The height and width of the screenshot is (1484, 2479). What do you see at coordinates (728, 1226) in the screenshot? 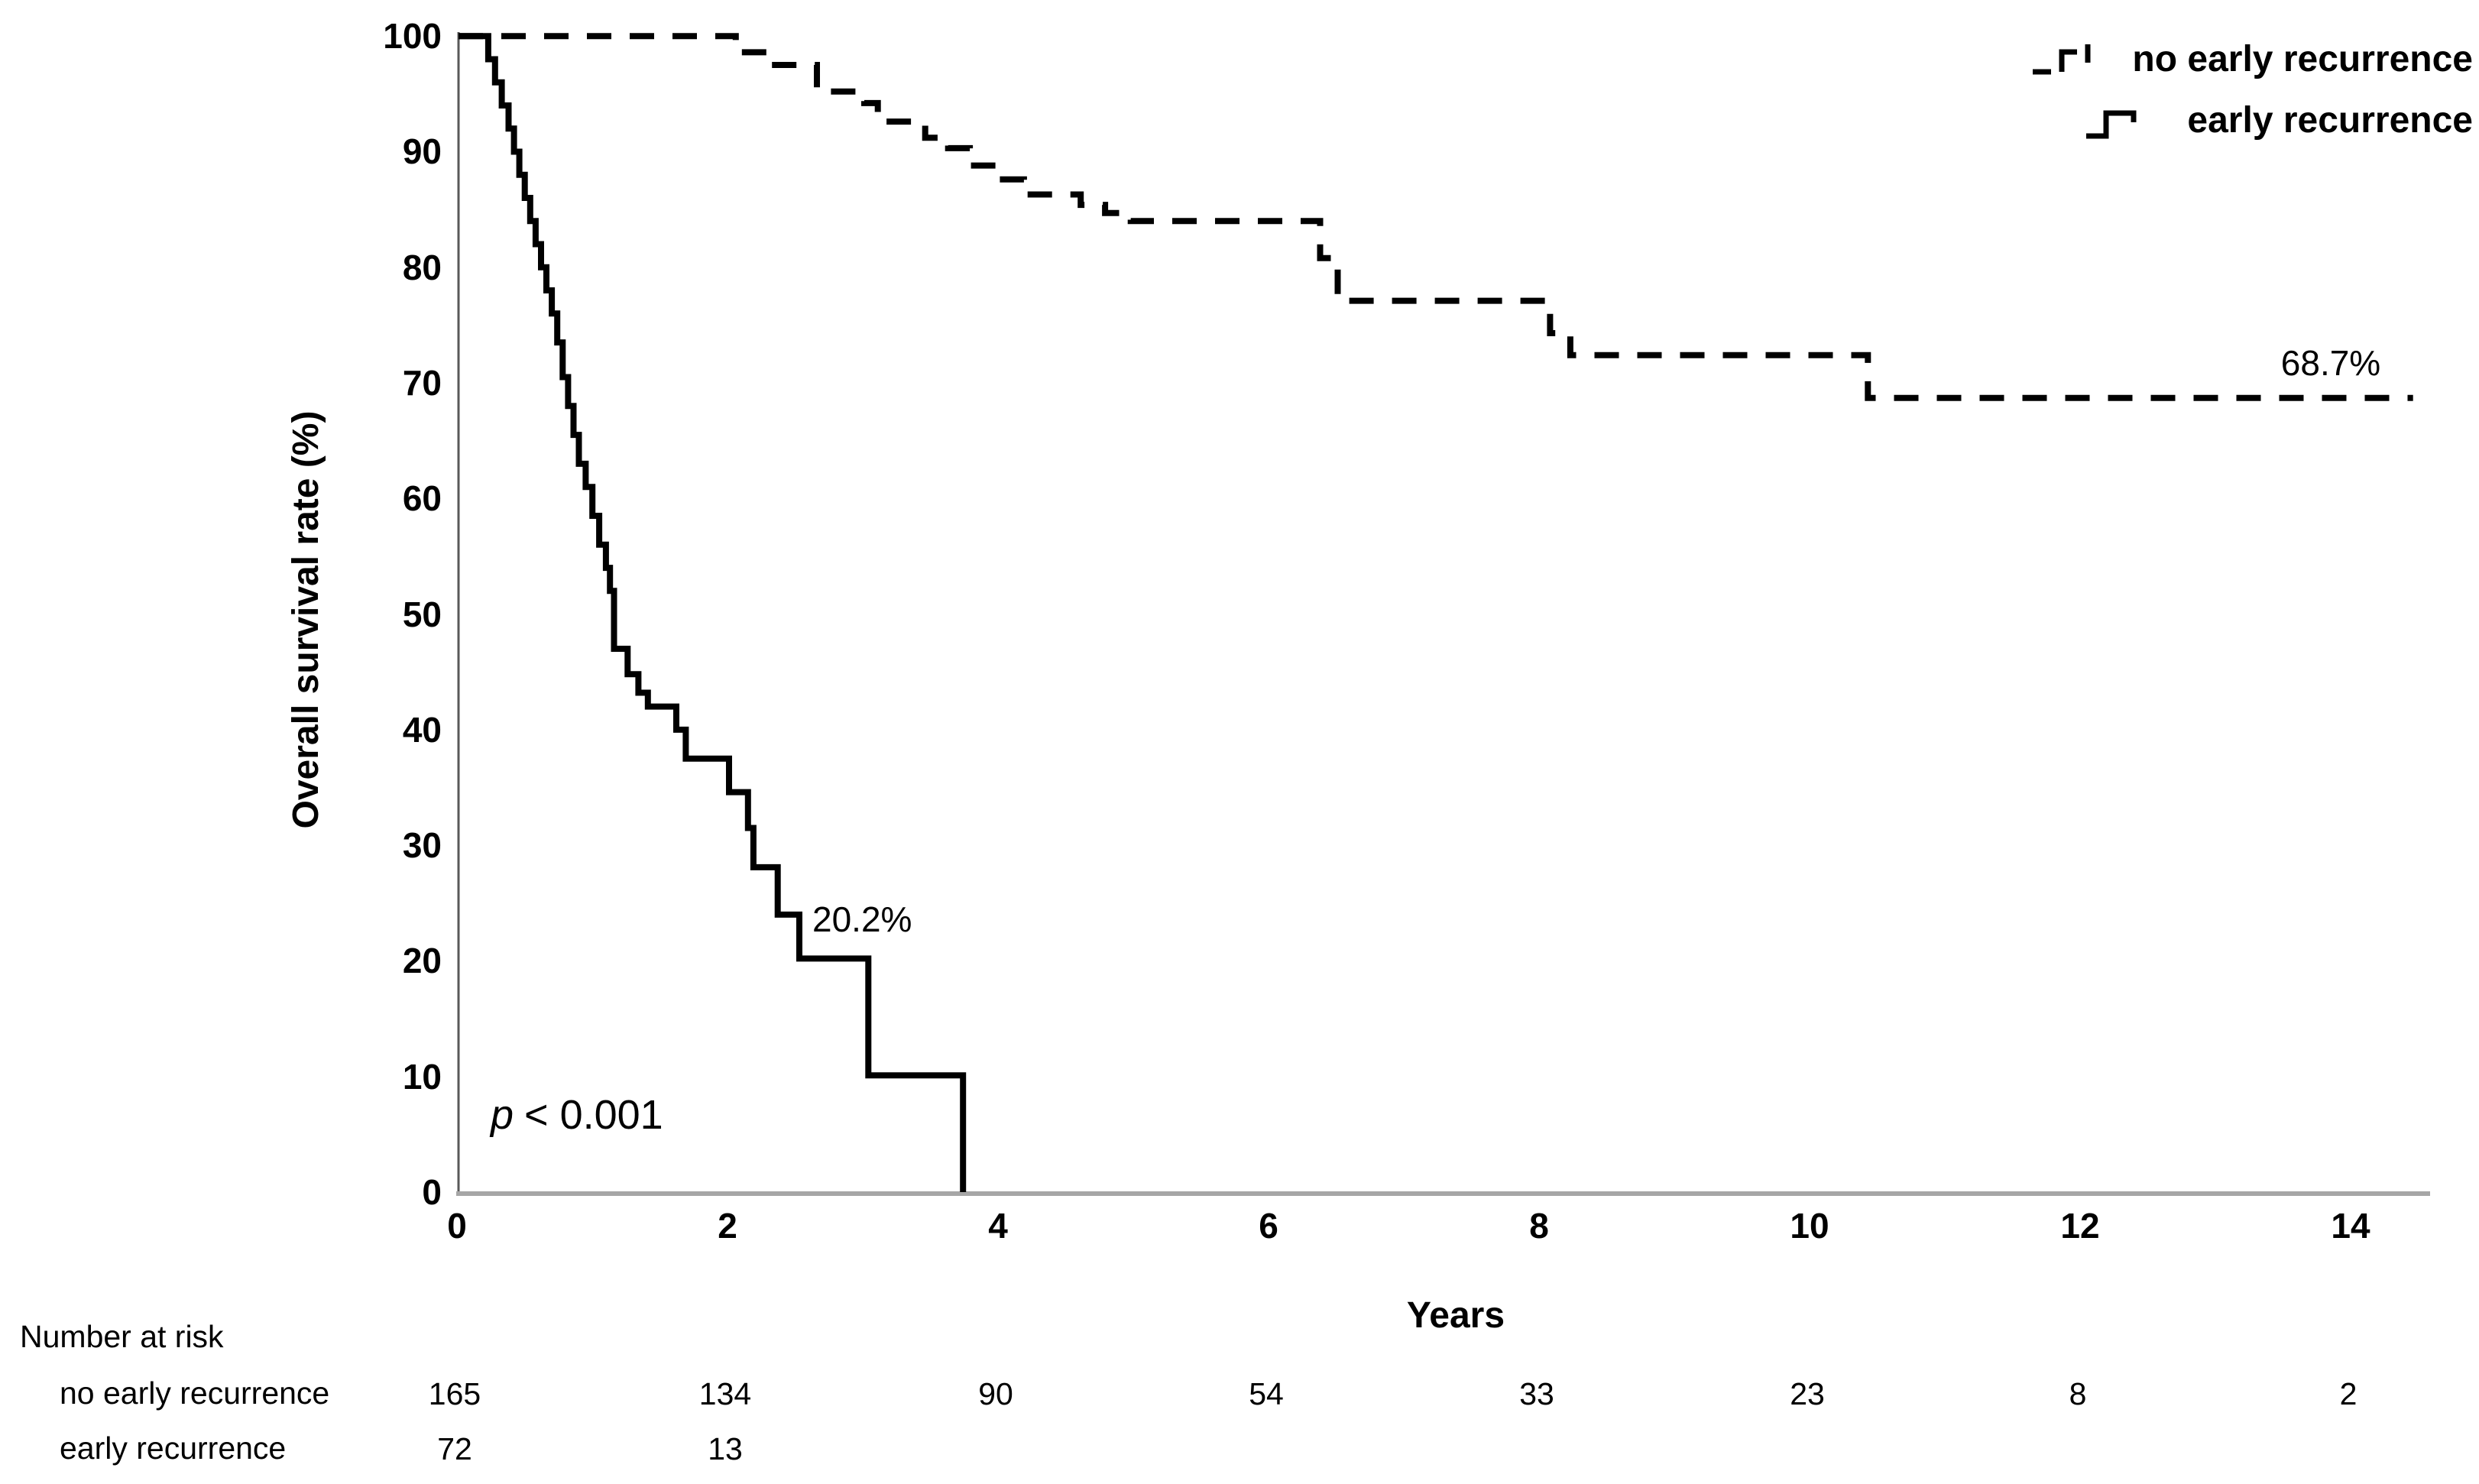
I see `x-tick-label-2: 2` at bounding box center [728, 1226].